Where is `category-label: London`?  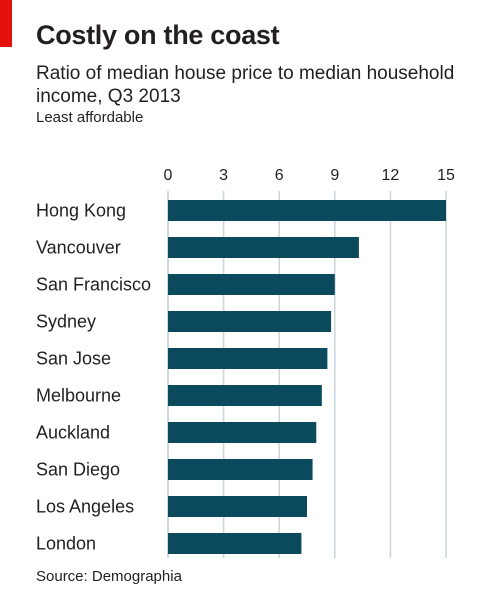
category-label: London is located at coordinates (66, 544).